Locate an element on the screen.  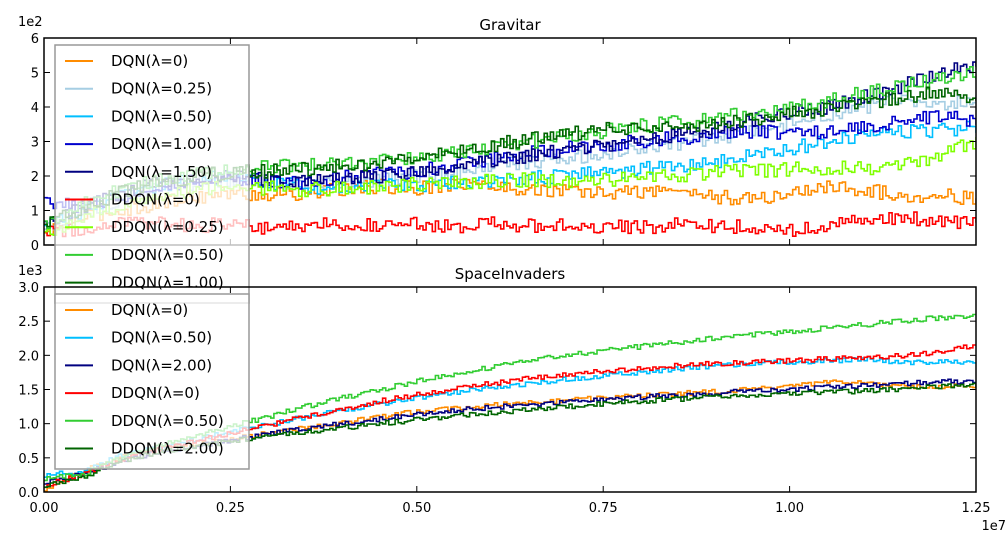
y-tick-label: 1.5 is located at coordinates (28, 391).